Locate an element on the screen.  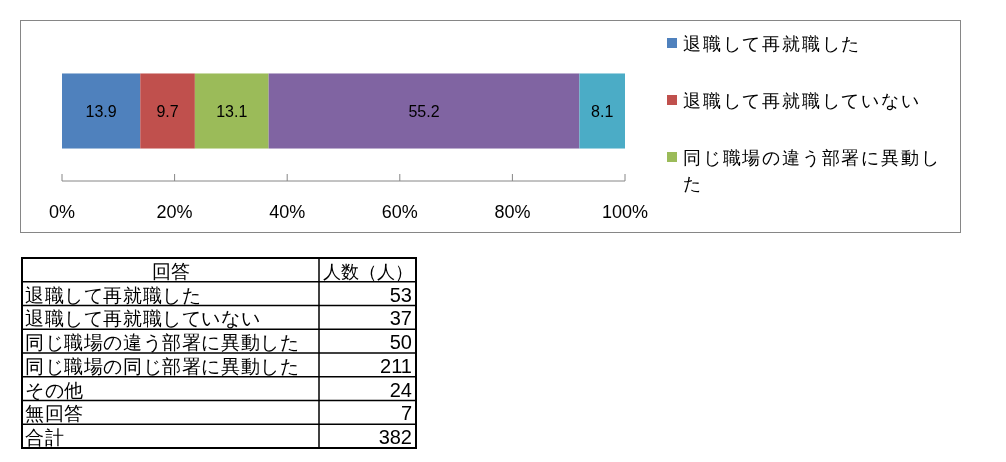
data-label: 8.1 is located at coordinates (602, 111).